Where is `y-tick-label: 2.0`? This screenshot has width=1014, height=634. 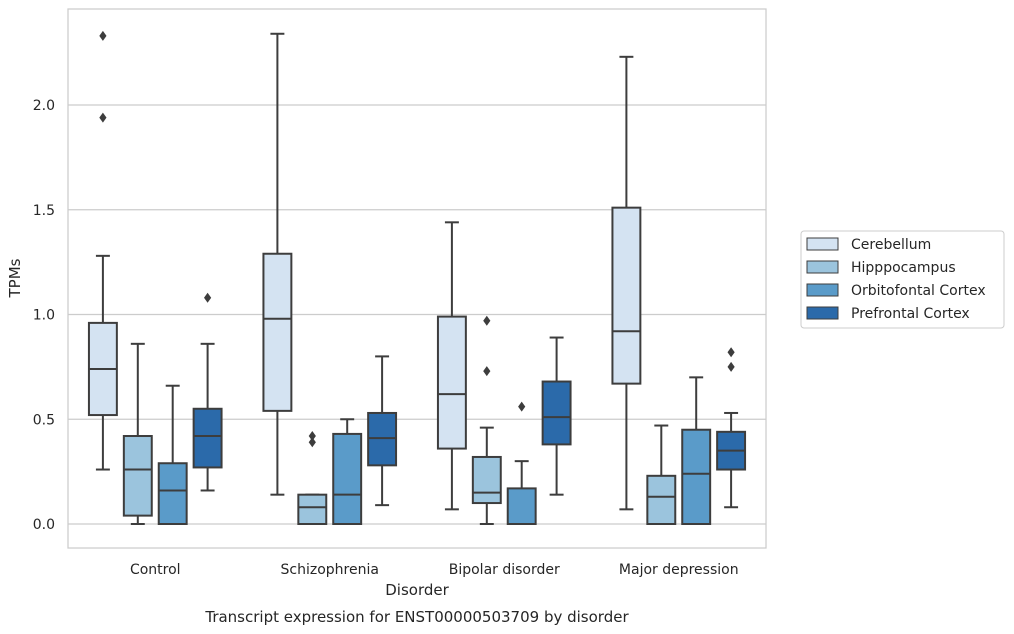
y-tick-label: 2.0 is located at coordinates (44, 106).